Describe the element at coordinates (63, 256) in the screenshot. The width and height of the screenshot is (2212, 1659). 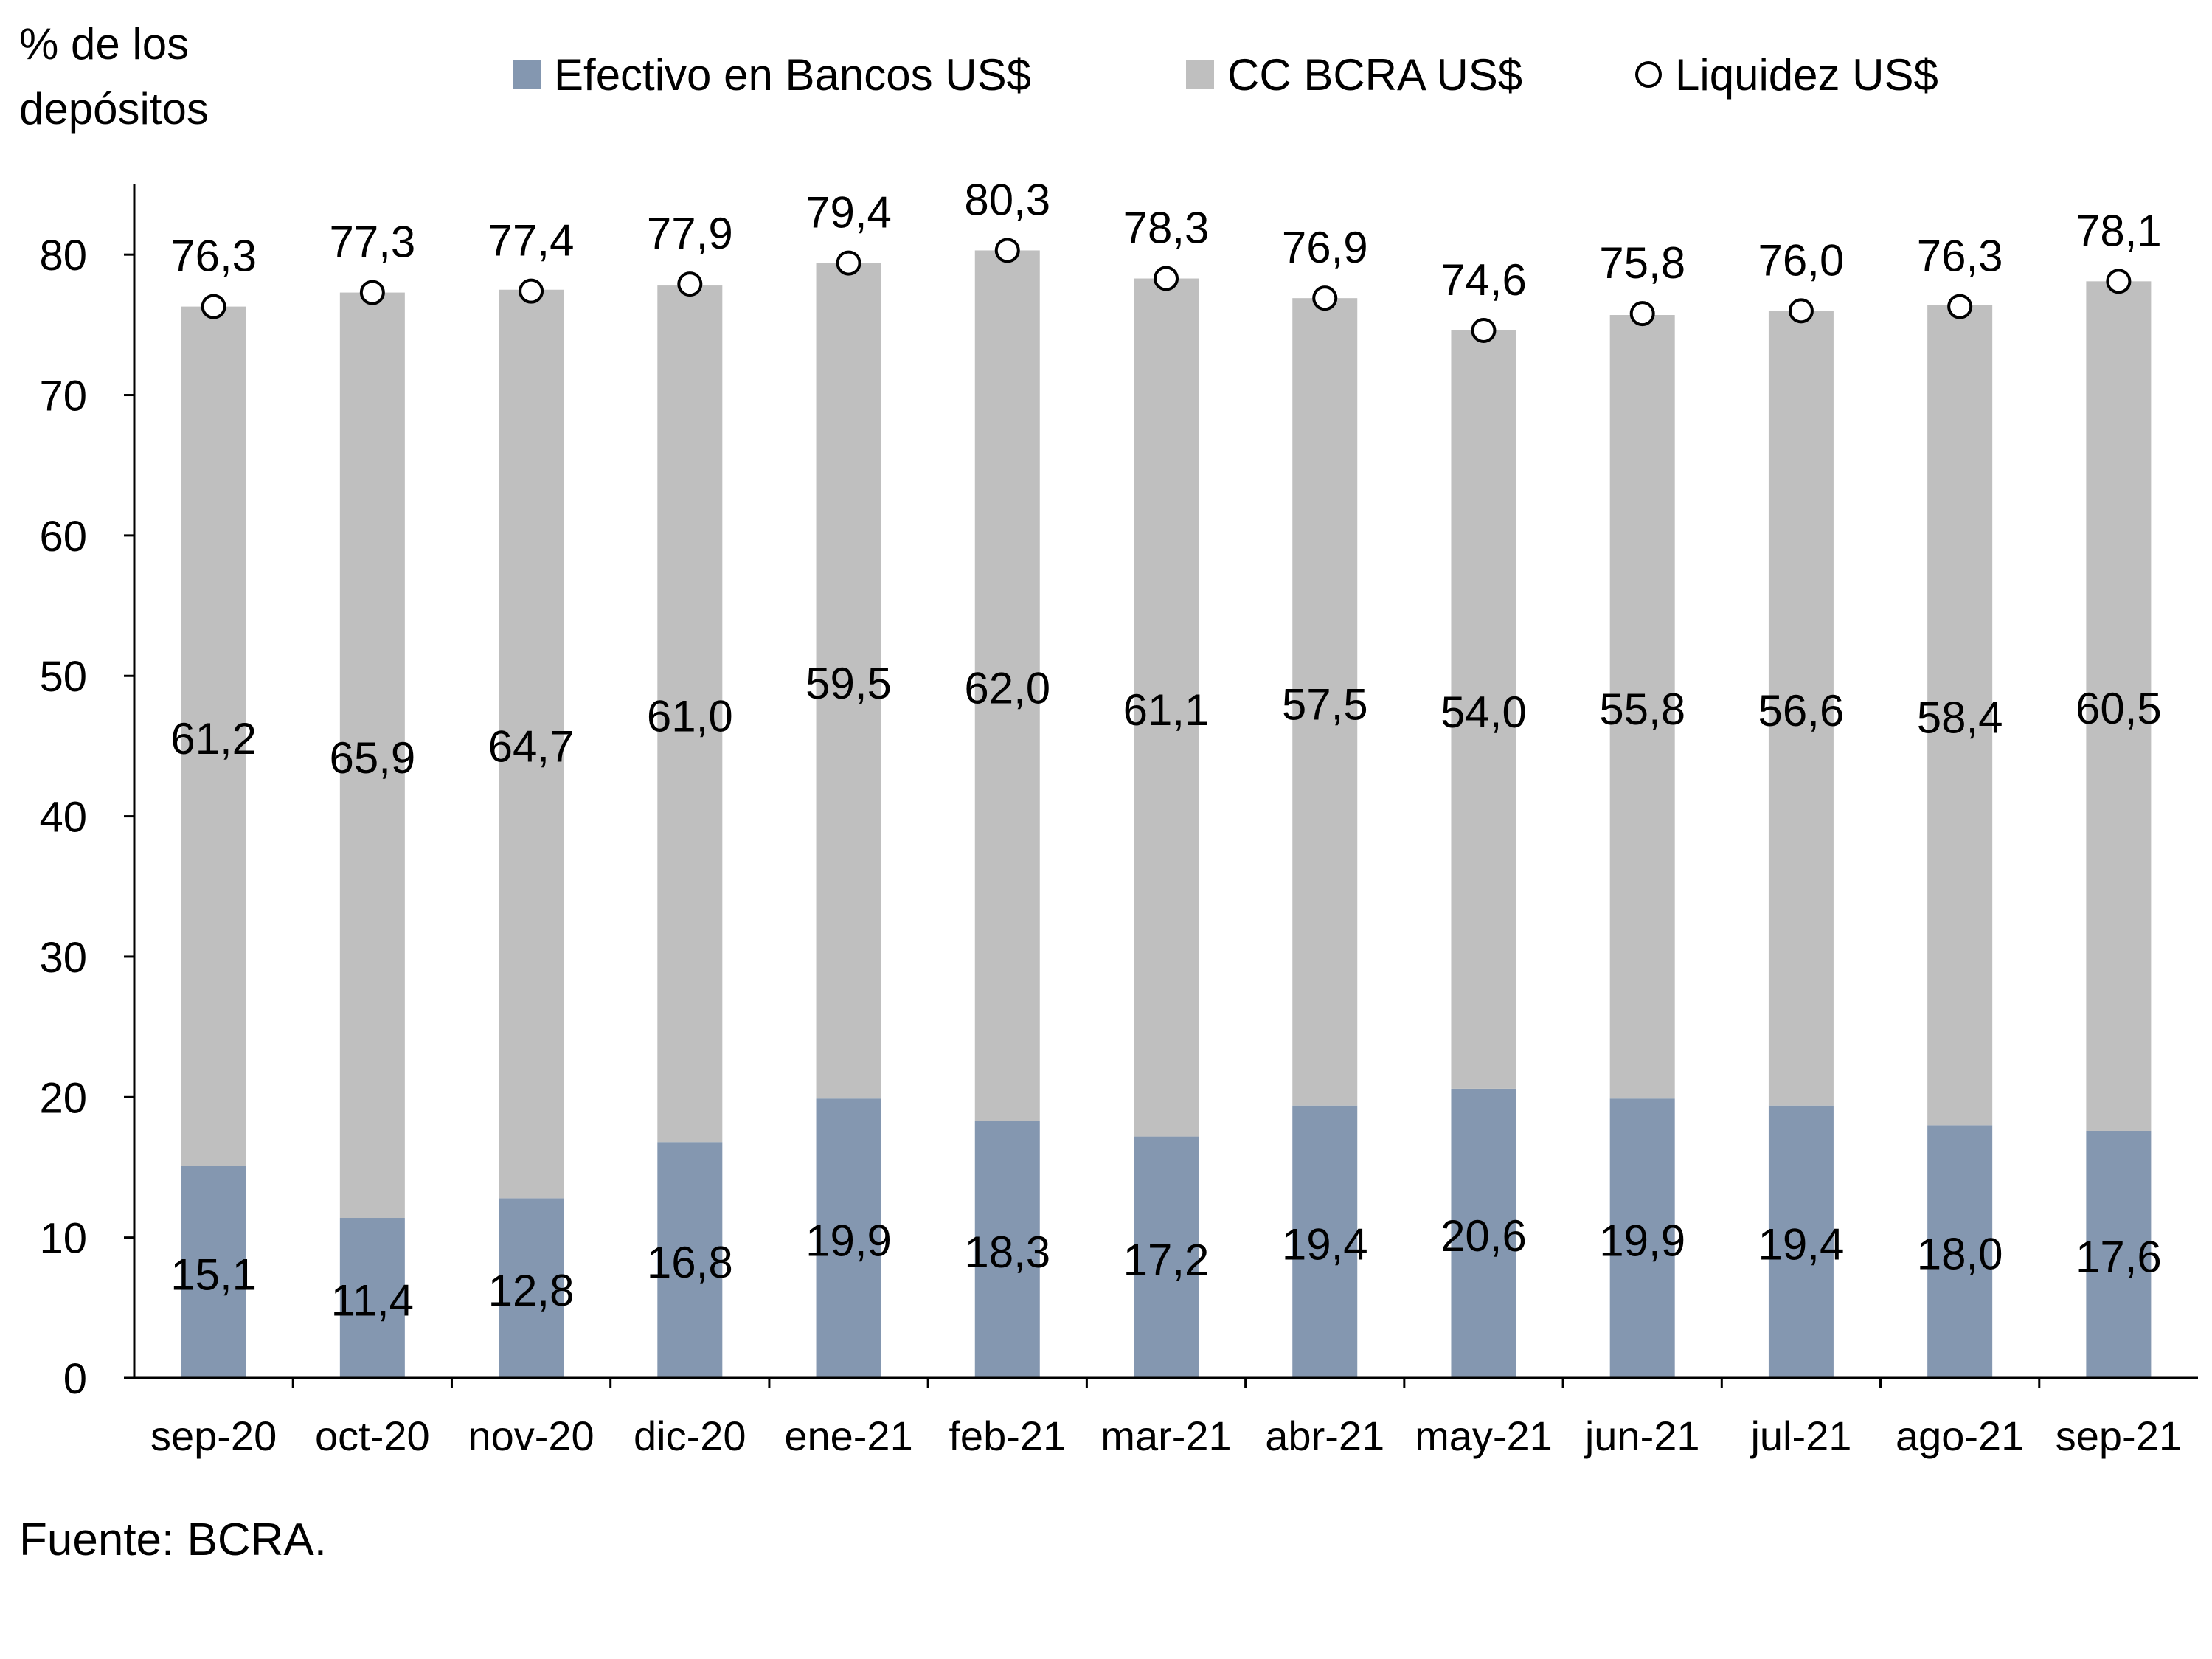
I see `y-tick-label: 80` at that location.